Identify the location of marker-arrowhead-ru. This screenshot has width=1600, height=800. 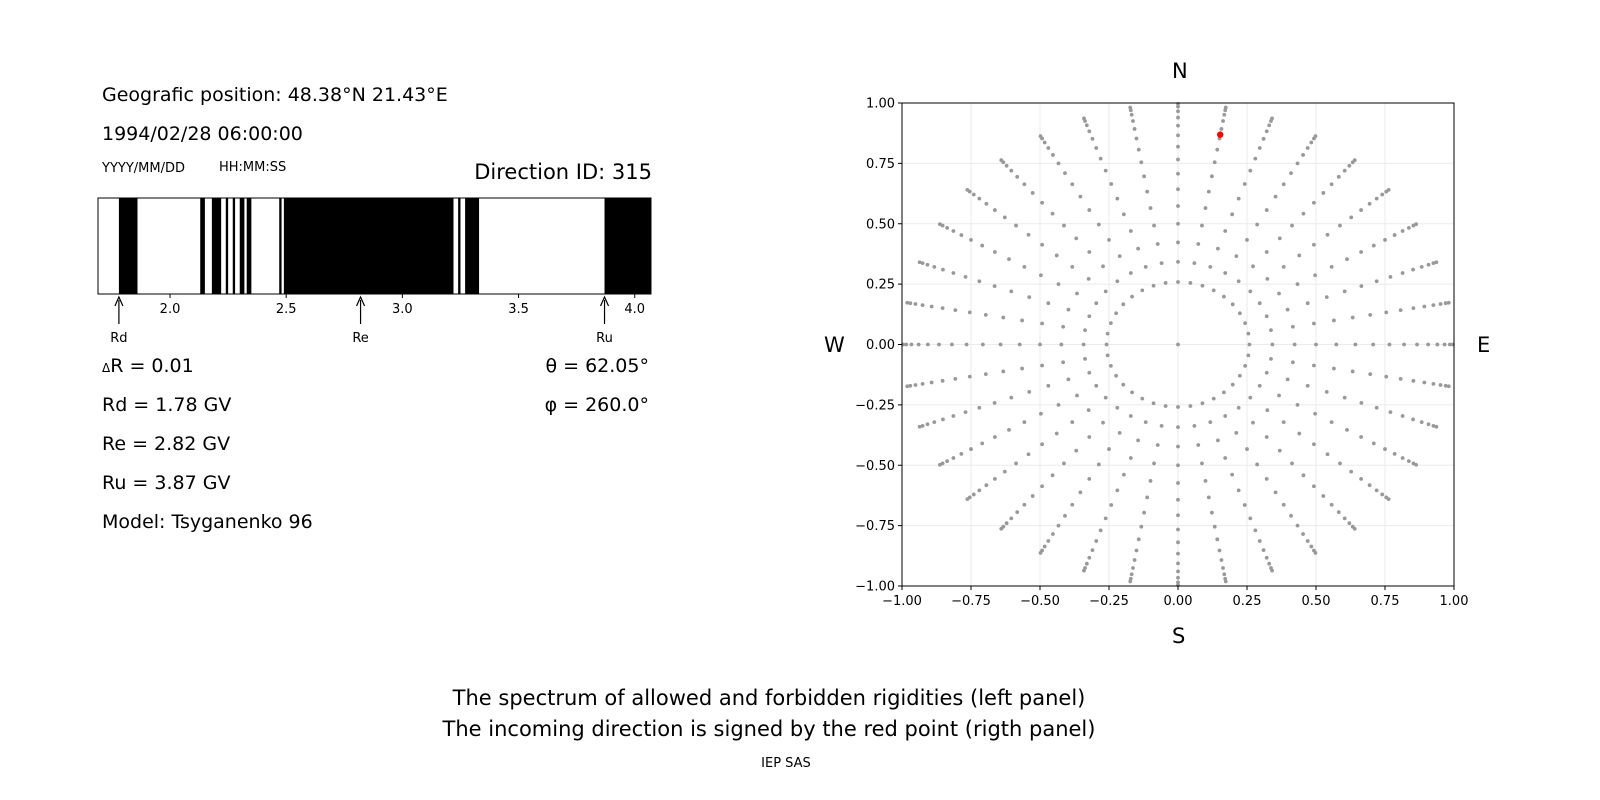
(604, 301).